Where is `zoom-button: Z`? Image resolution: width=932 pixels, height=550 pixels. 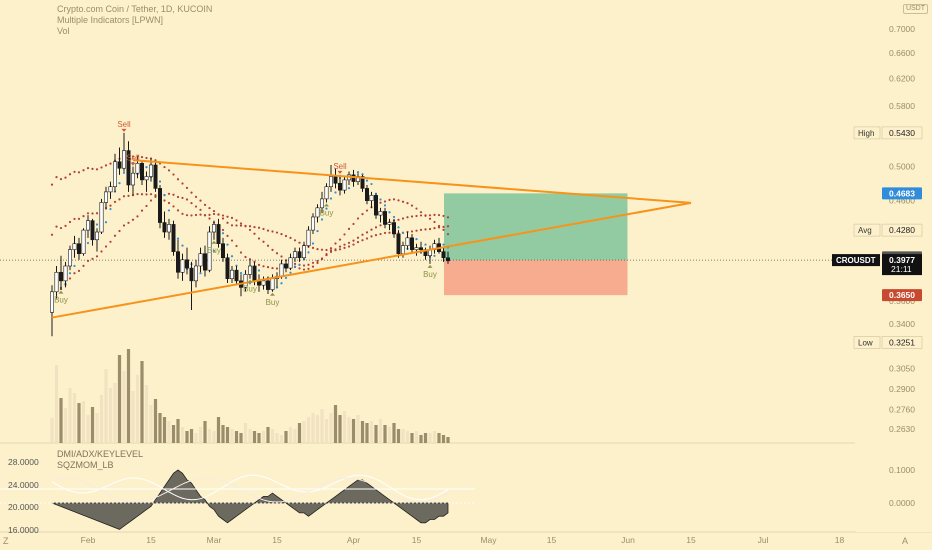 zoom-button: Z is located at coordinates (6, 541).